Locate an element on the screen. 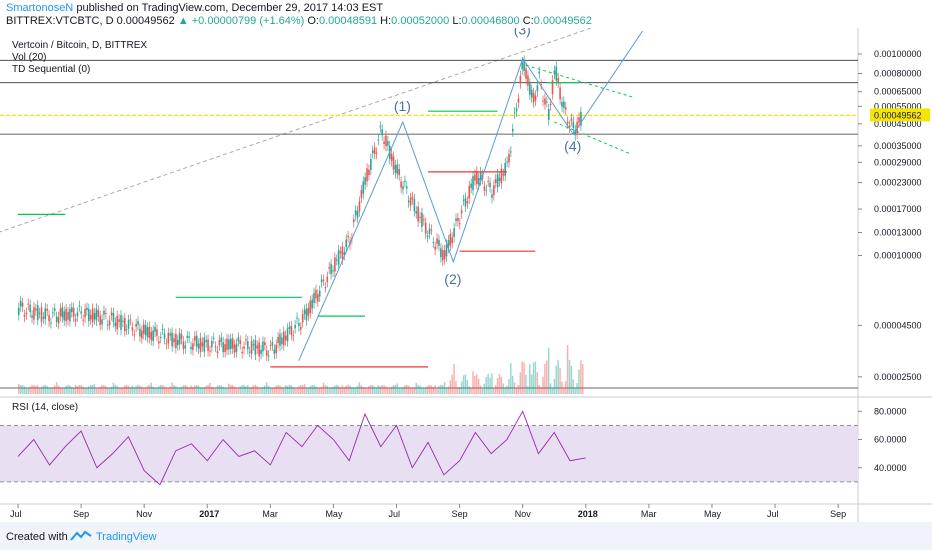 The image size is (932, 550). time-tick-label: Nov is located at coordinates (144, 514).